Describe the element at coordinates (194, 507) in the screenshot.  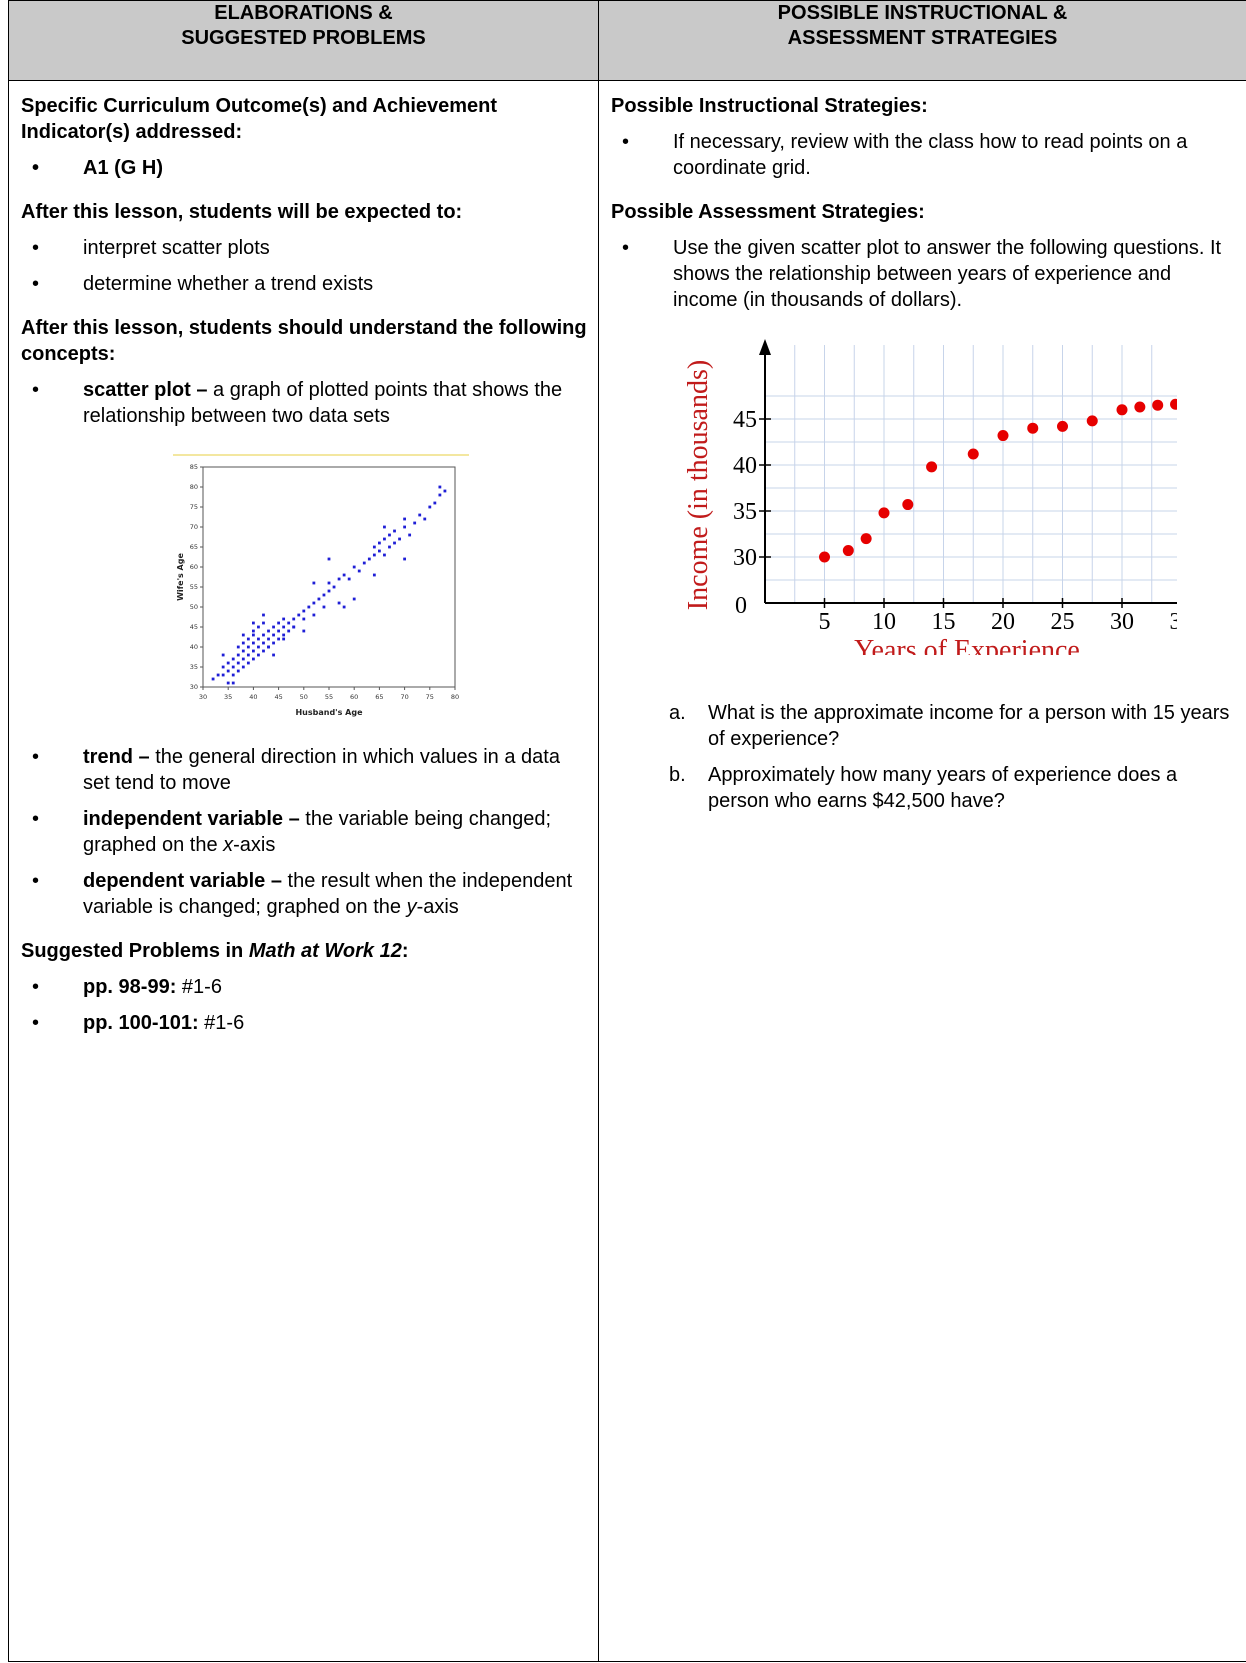
I see `y-tick-label: 75` at that location.